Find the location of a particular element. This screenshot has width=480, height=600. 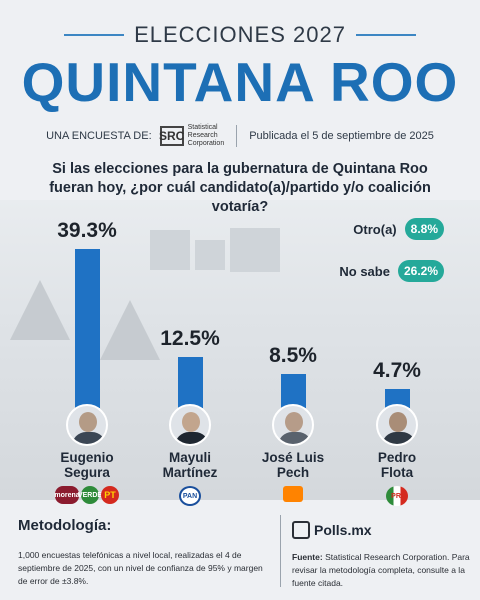

candidate-card: Eugenio Segura morena VERDE PT is located at coordinates (87, 454).